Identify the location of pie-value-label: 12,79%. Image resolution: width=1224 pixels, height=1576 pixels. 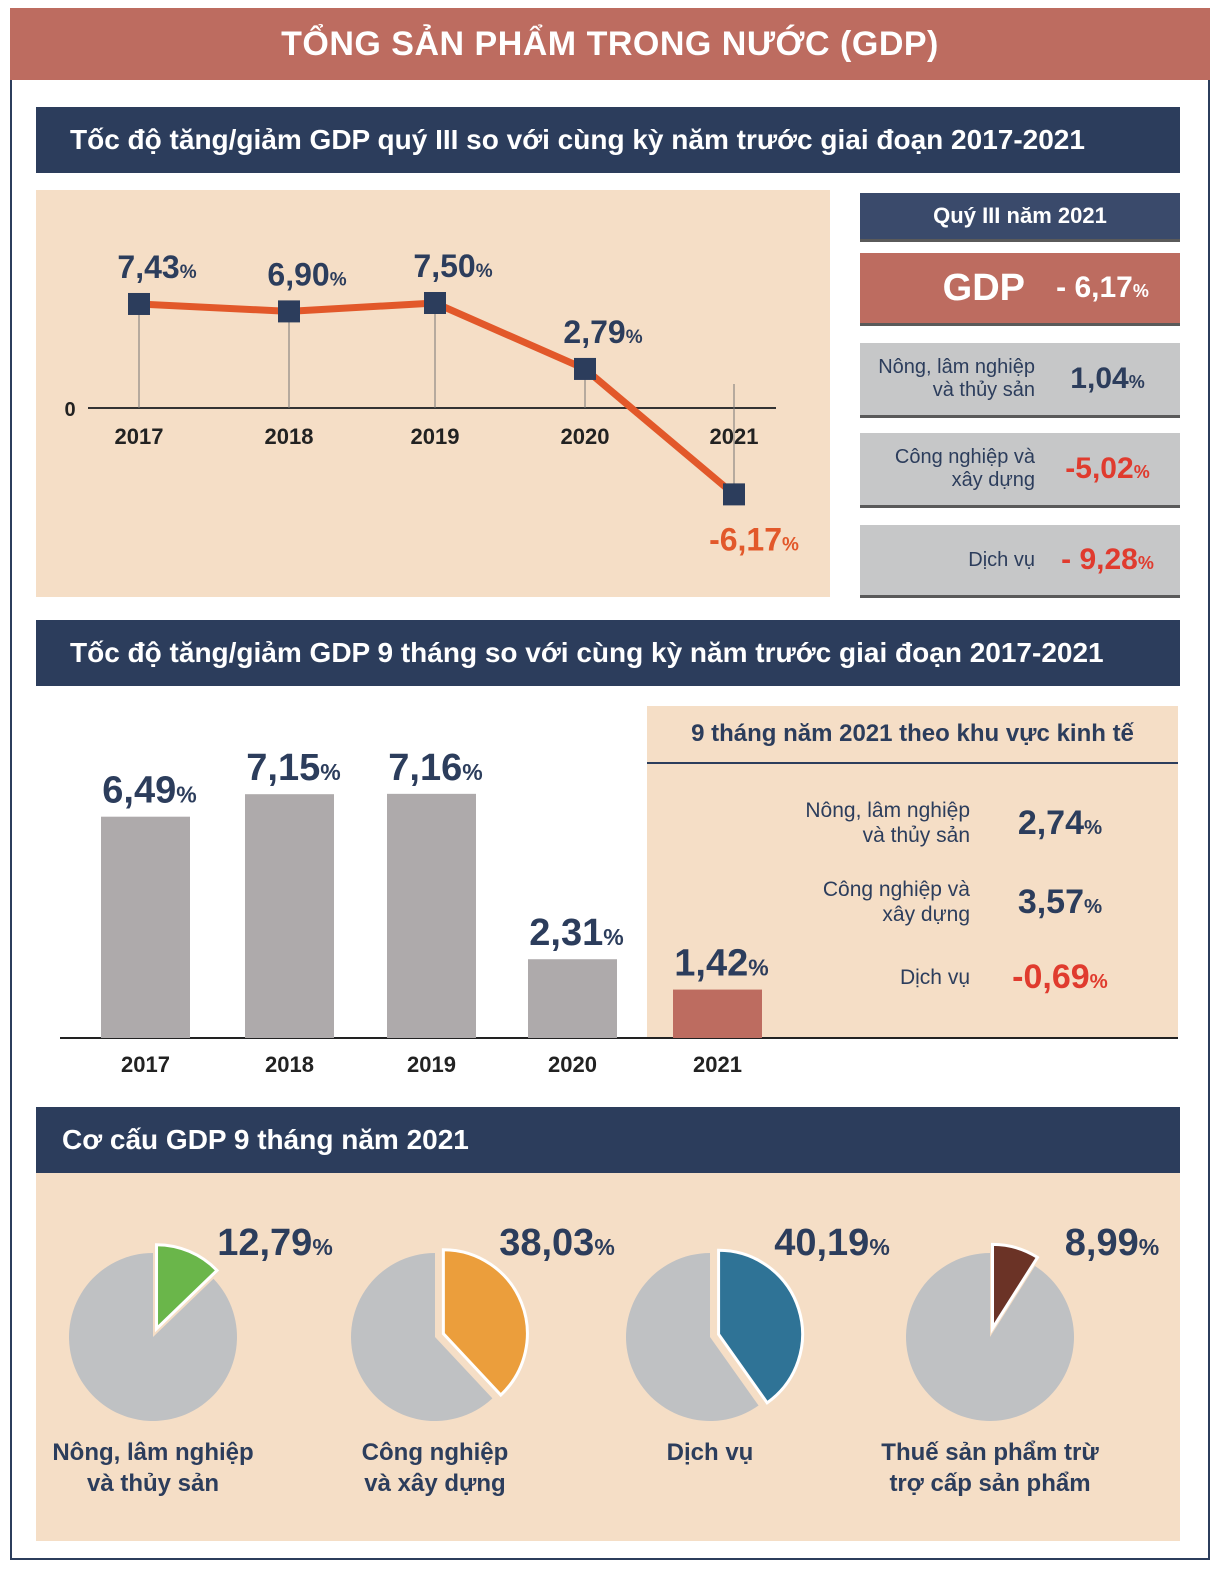
(275, 1243).